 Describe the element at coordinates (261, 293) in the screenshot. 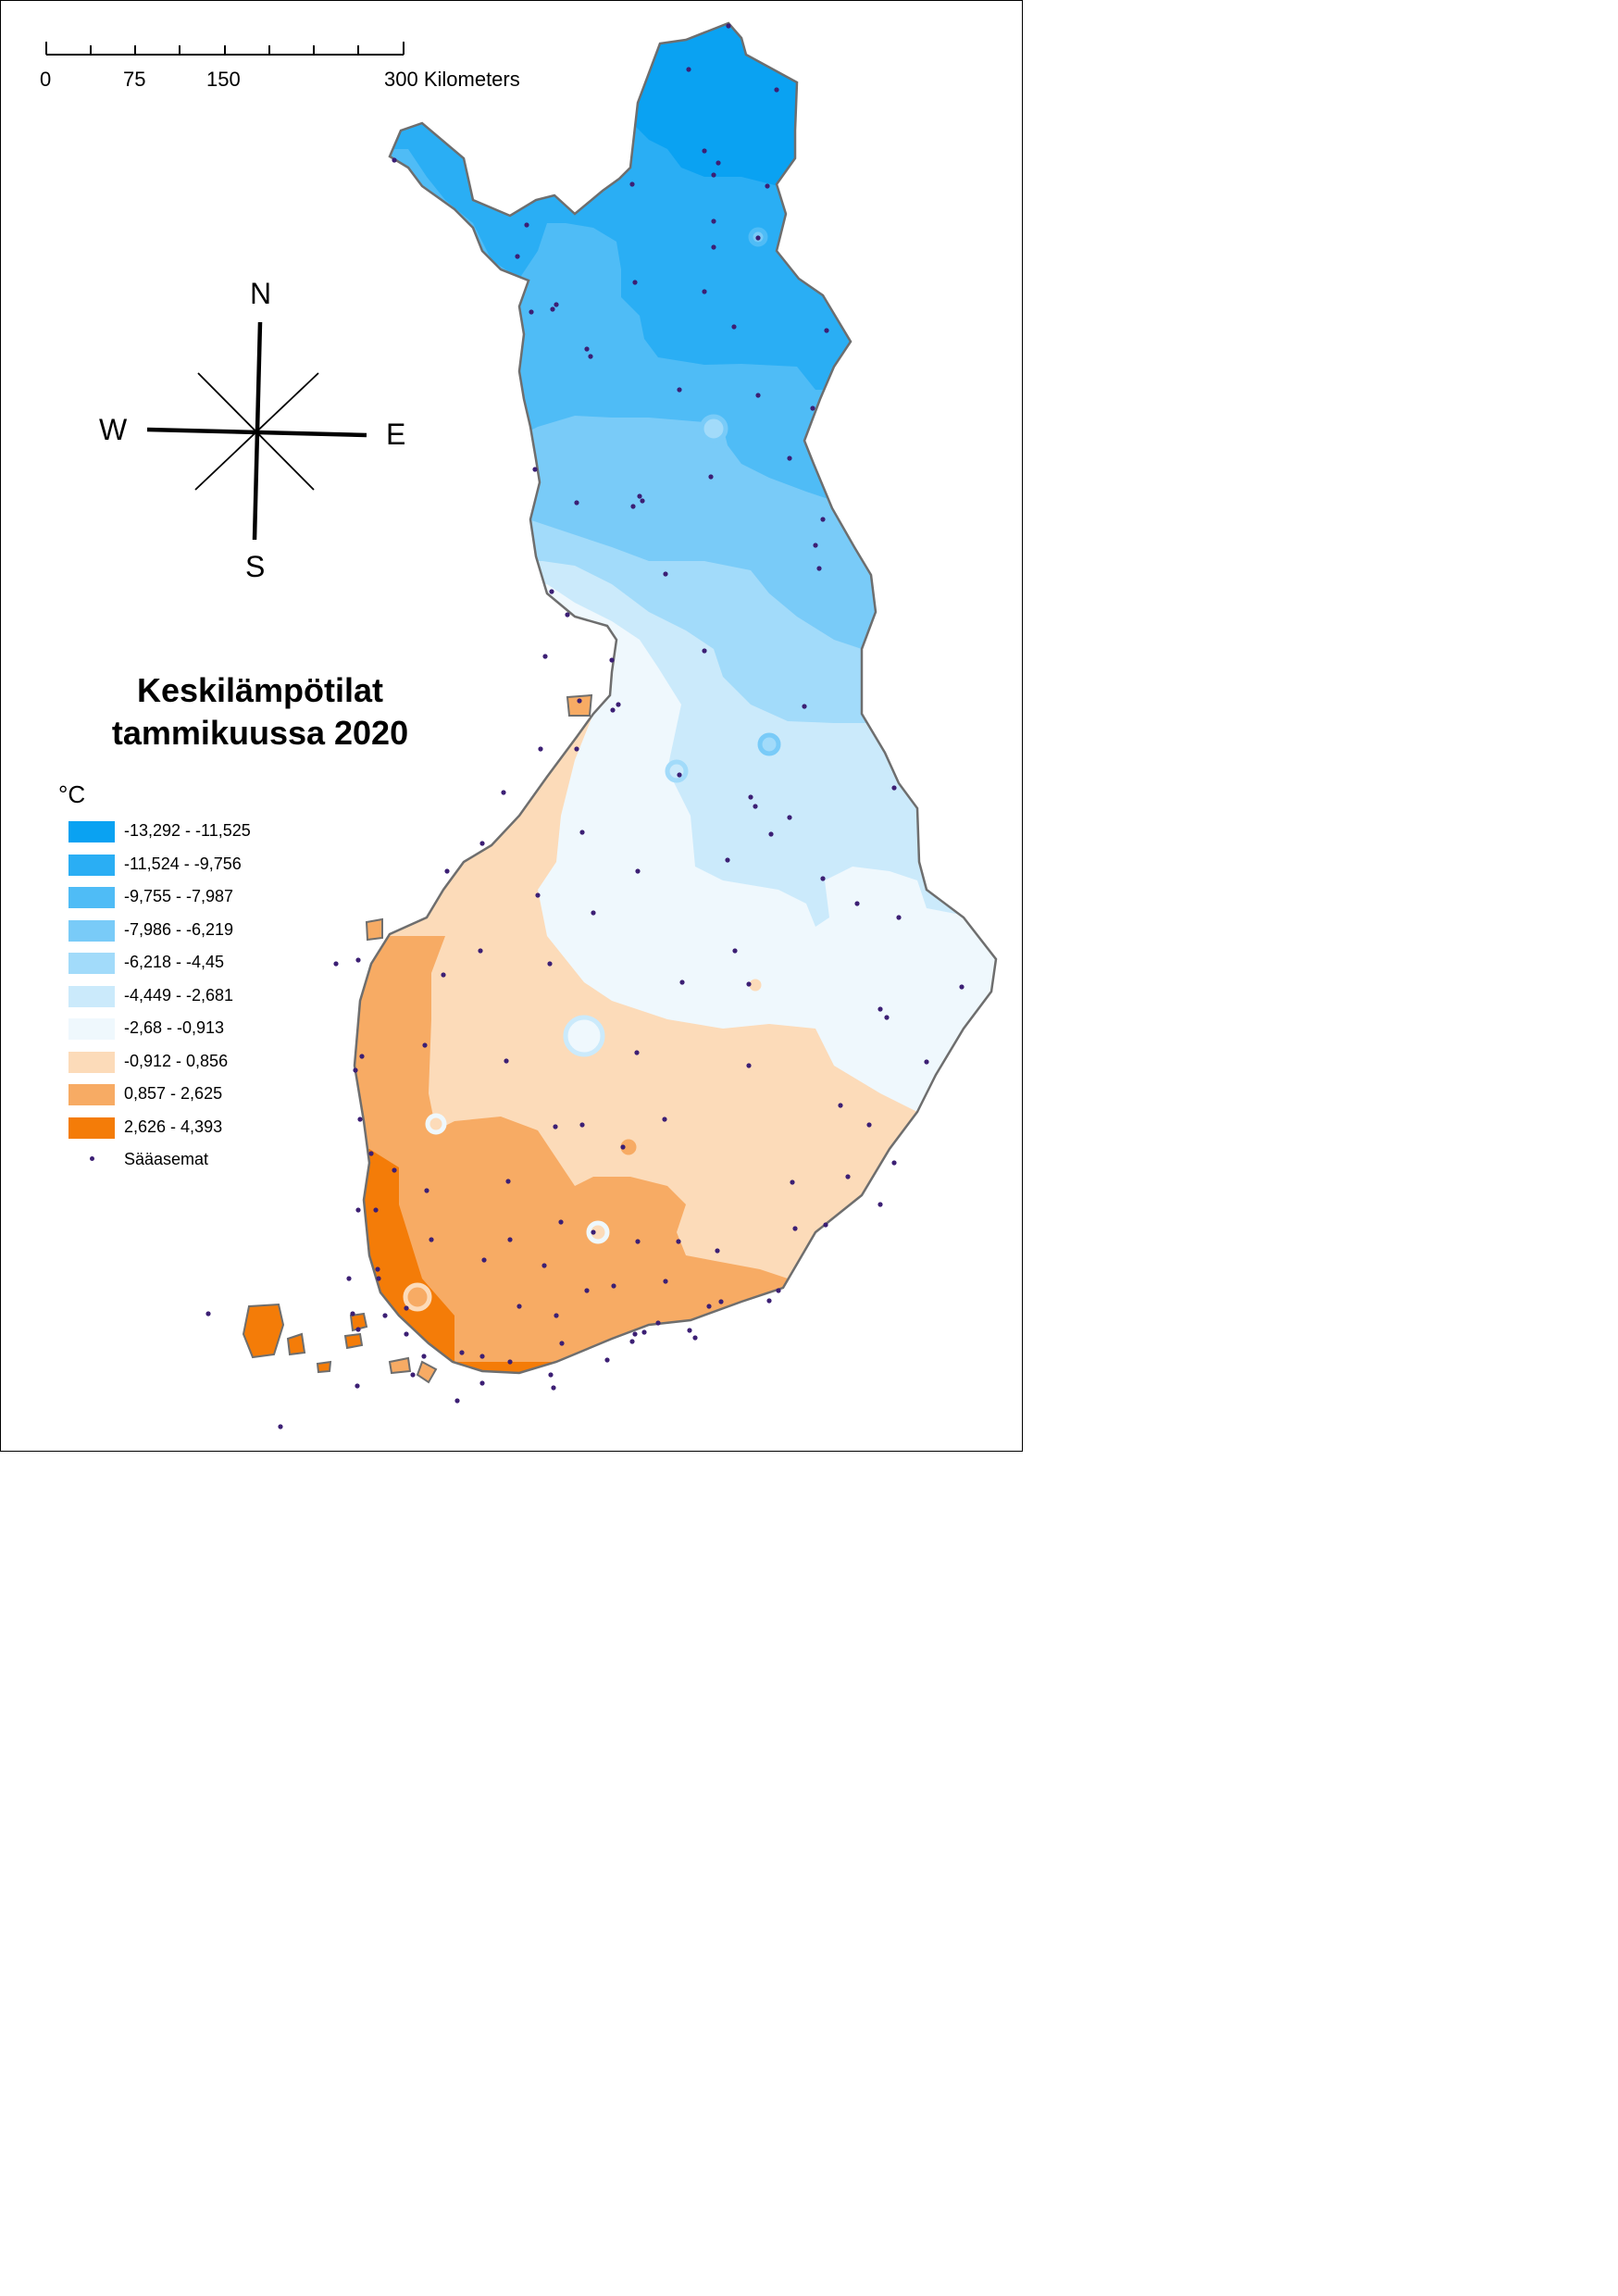

I see `compass-north-label: N` at that location.